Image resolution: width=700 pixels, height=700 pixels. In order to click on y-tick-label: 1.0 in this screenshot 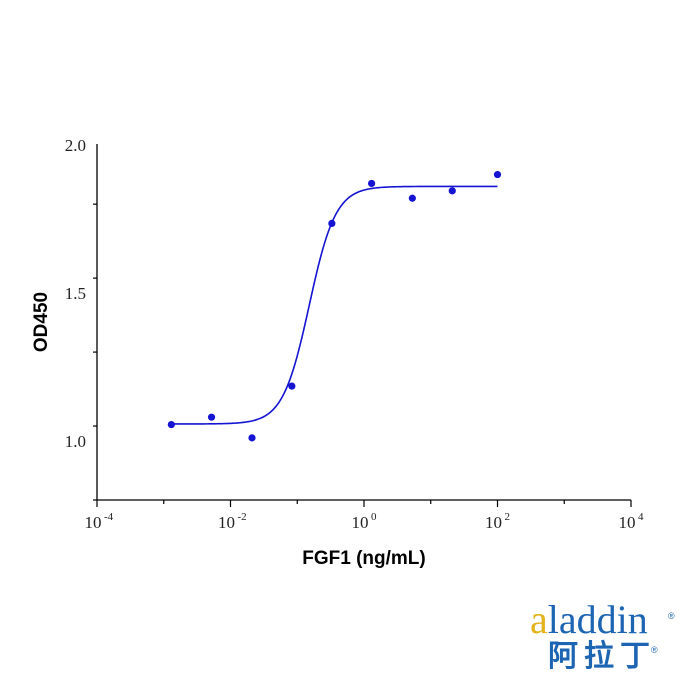, I will do `click(75, 441)`.